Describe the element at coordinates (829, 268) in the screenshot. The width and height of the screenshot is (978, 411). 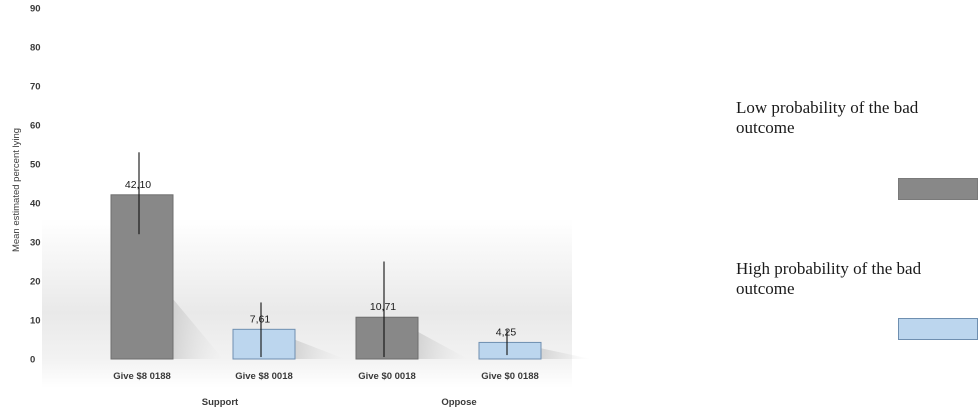
I see `legend-high-label-line1: High probability of the bad` at that location.